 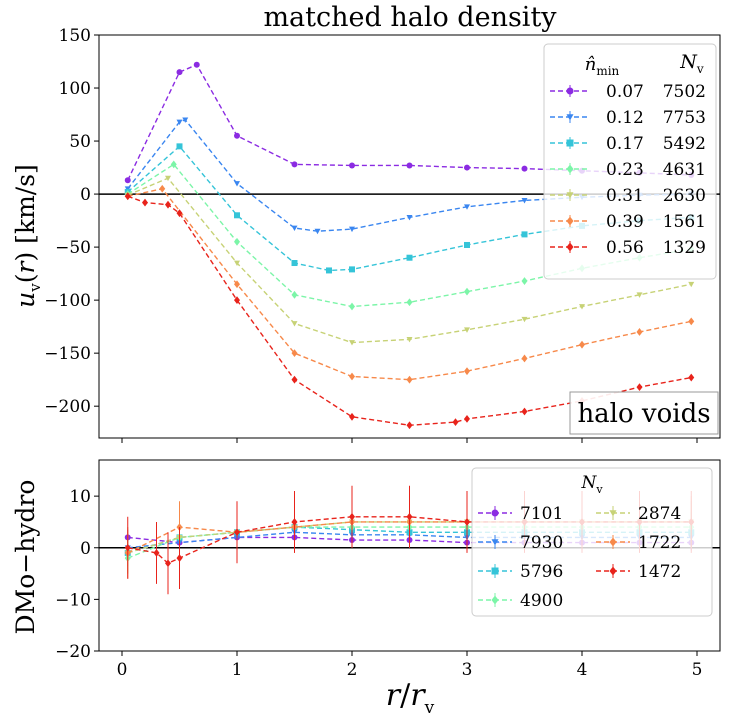 I want to click on bottom-legend-row-1722: 1722, so click(x=638, y=543).